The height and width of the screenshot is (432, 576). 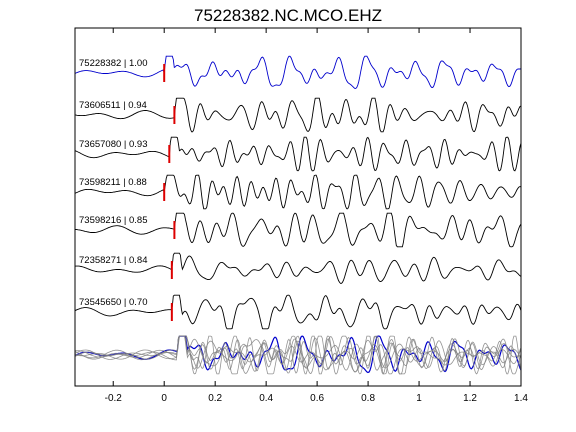 I want to click on x-tick-label: 0.6, so click(x=317, y=398).